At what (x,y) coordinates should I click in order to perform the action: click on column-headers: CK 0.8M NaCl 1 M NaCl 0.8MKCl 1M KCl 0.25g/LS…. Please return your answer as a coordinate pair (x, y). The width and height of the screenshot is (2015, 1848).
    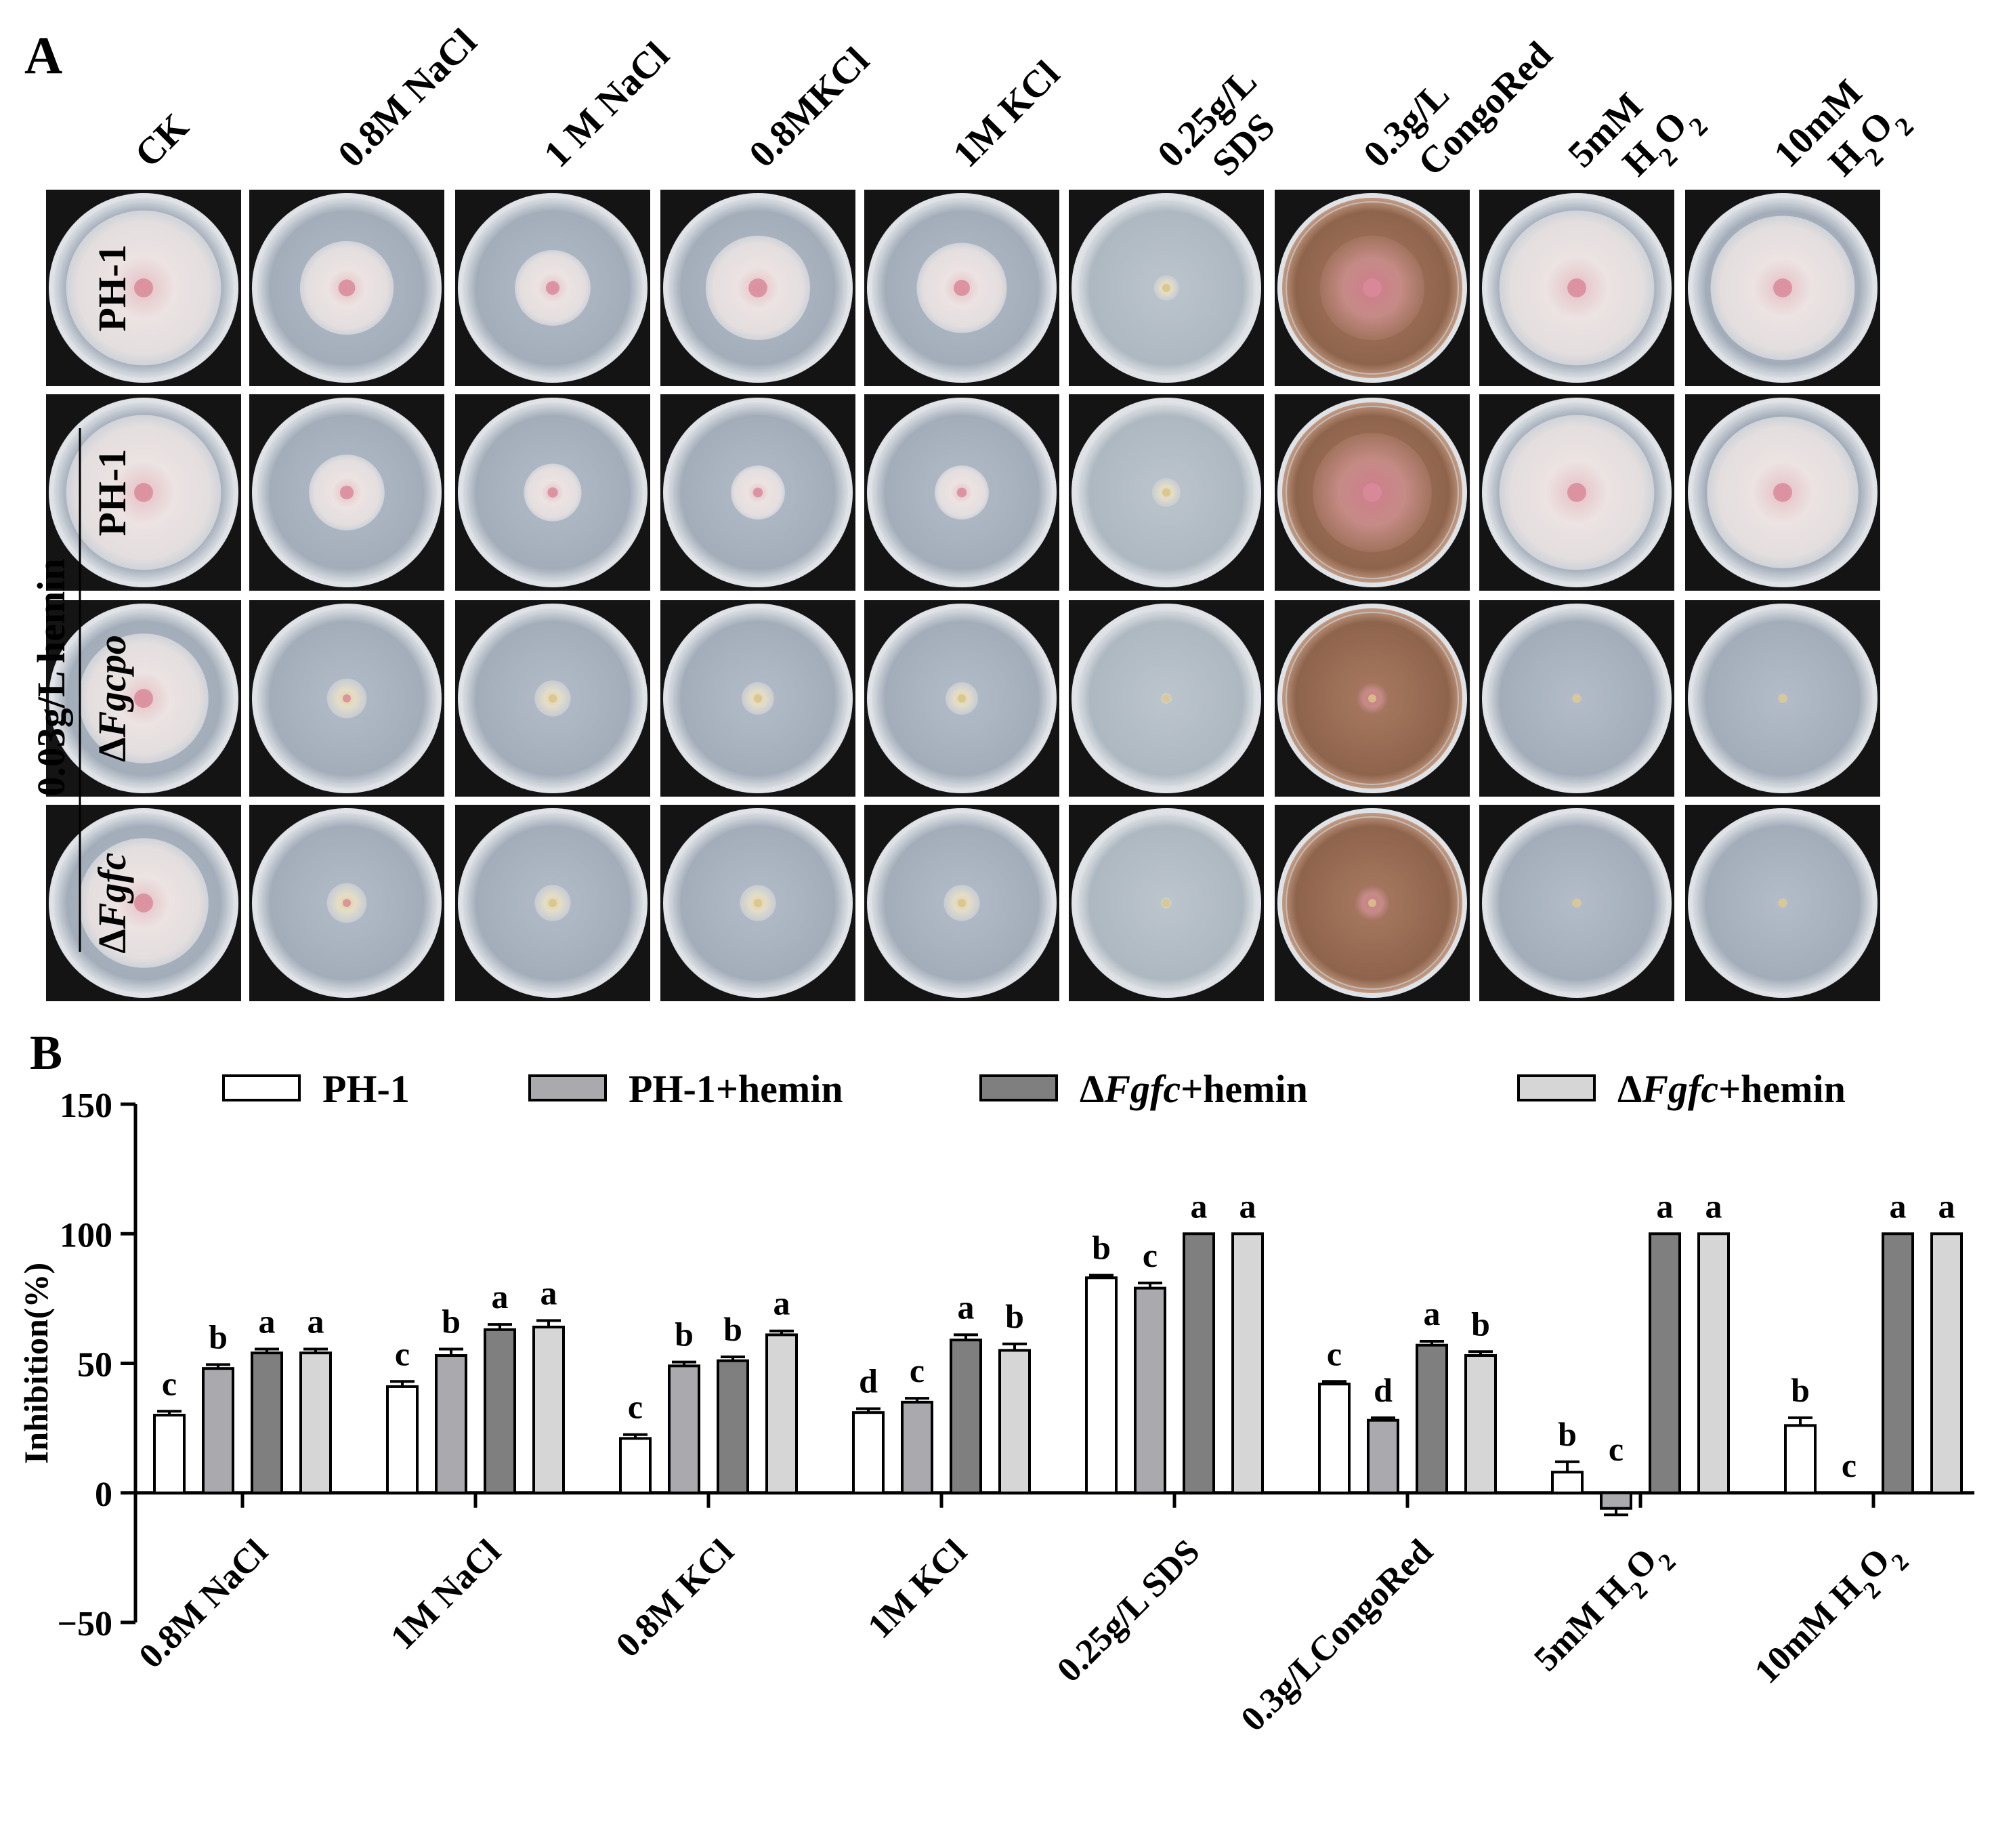
    Looking at the image, I should click on (1023, 104).